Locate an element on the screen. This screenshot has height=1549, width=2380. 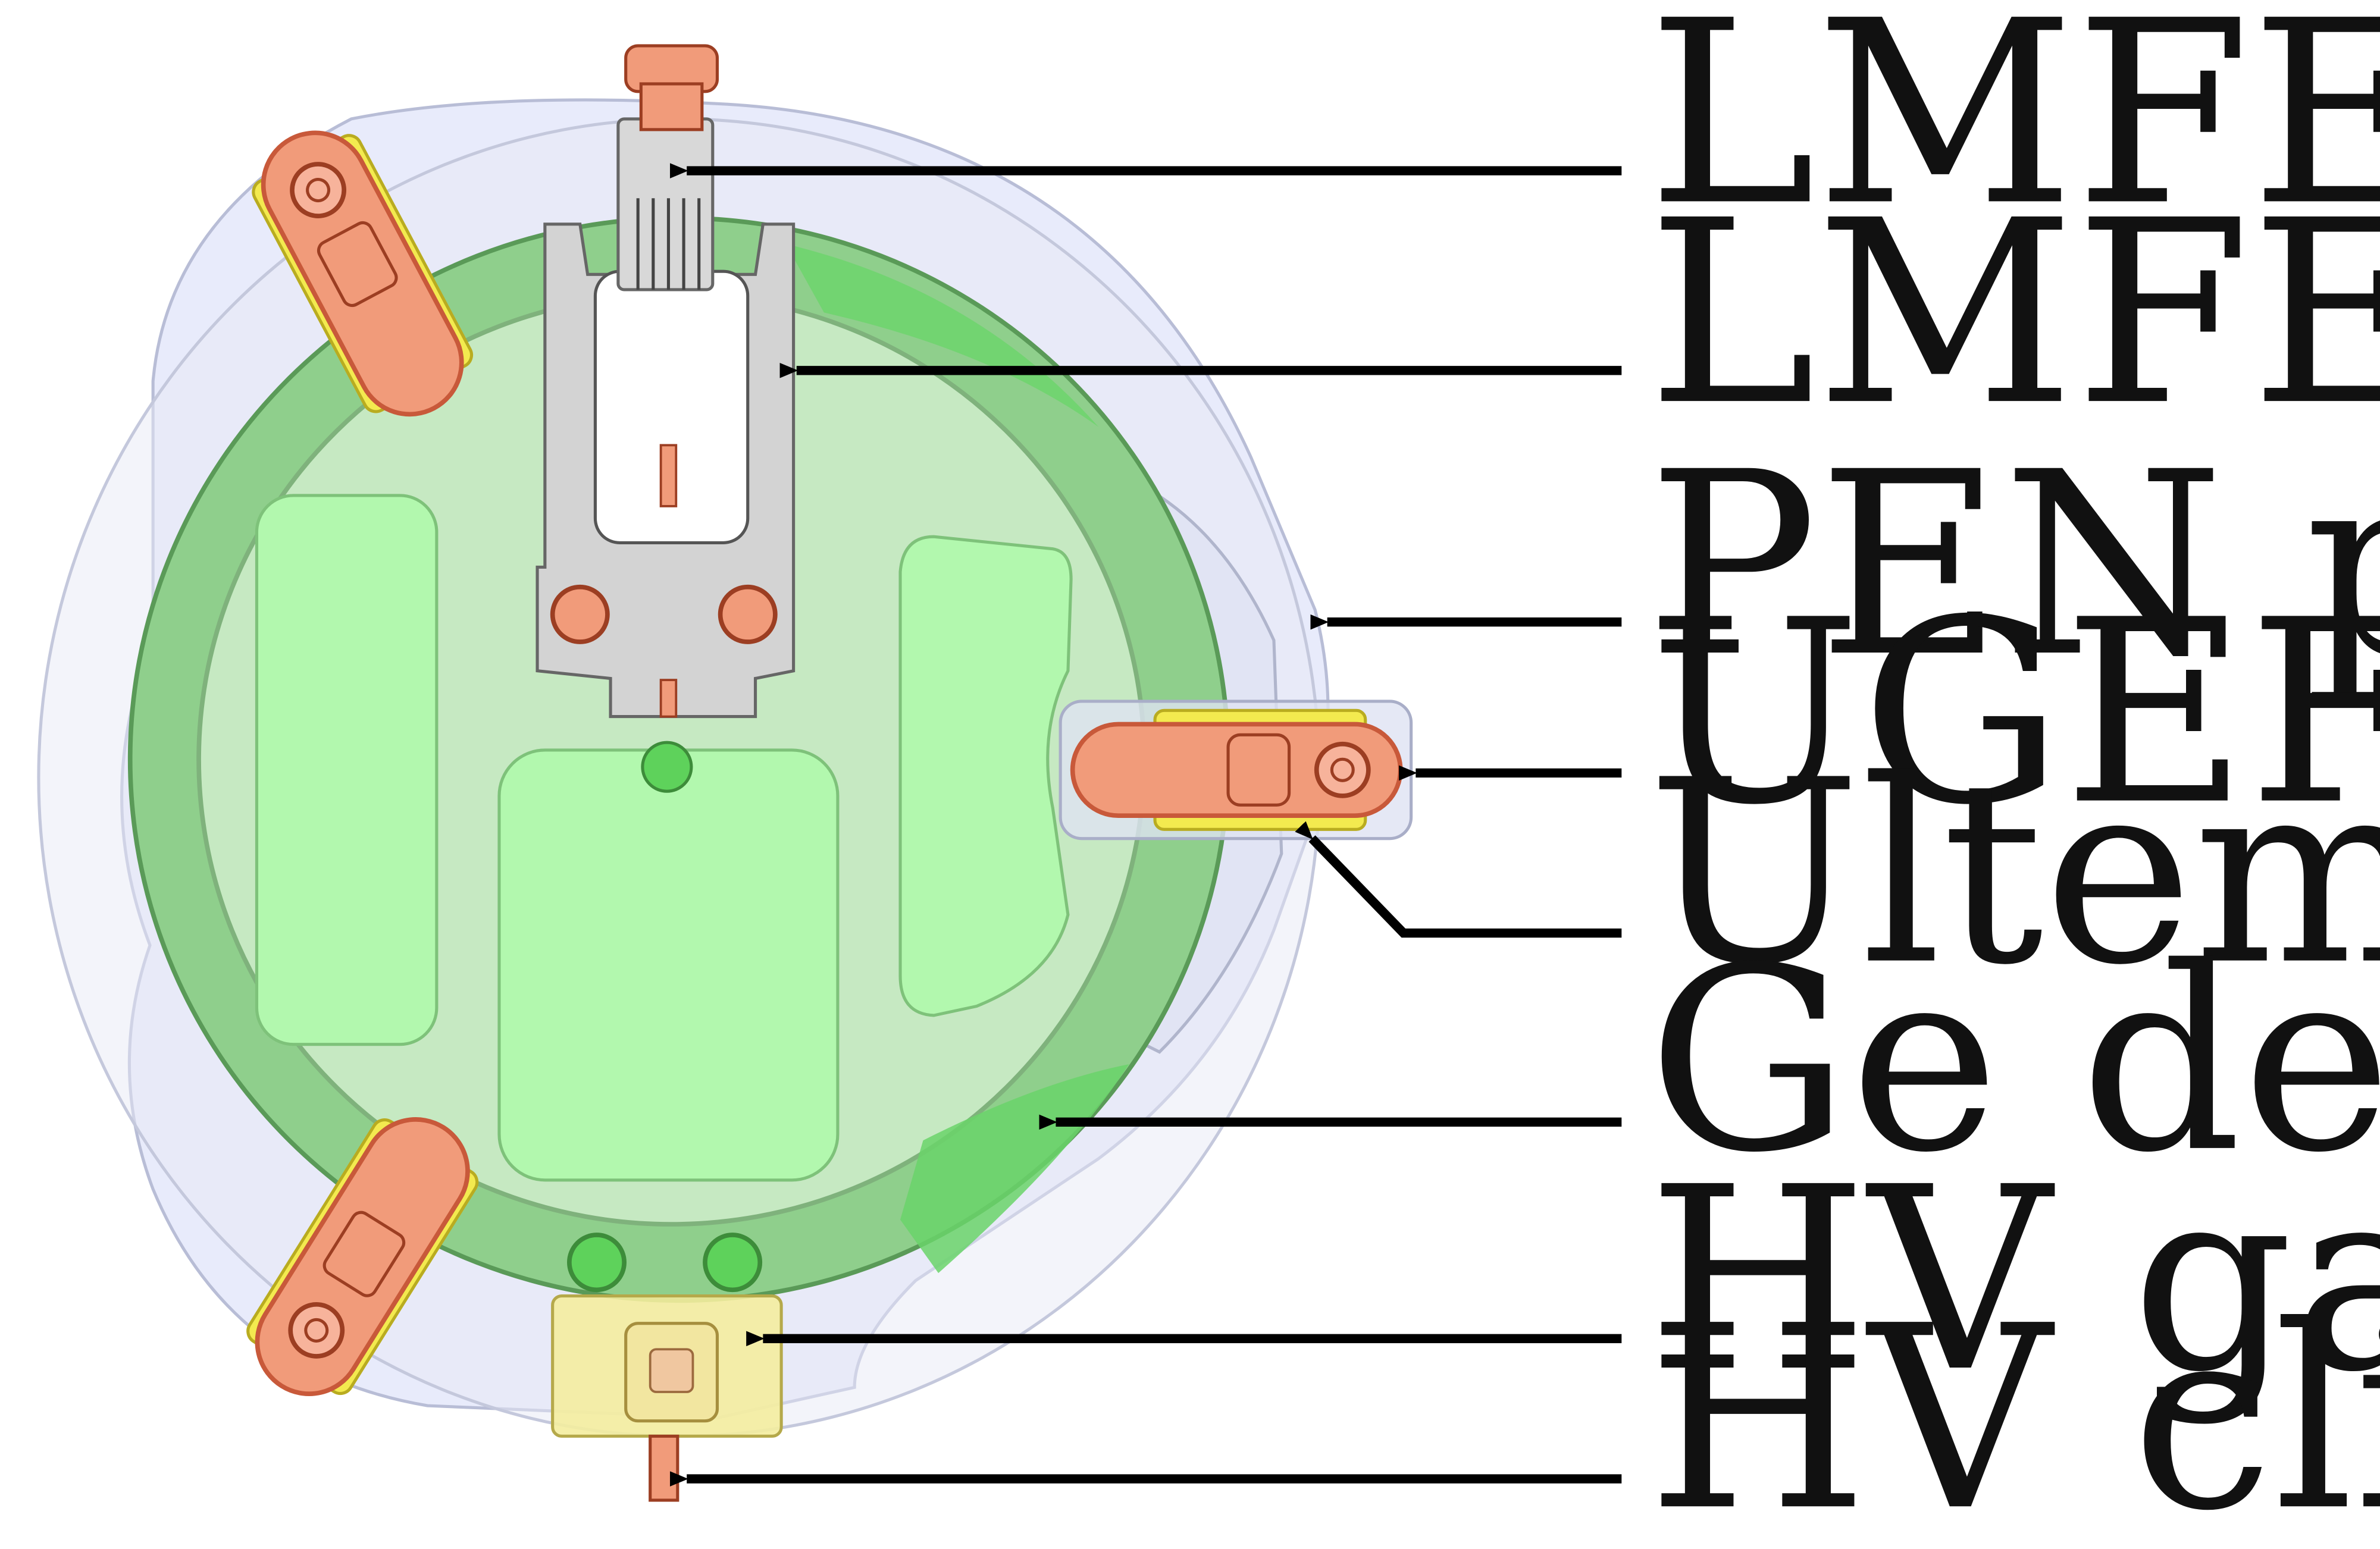
ge-detector-edge-highlight-top is located at coordinates (942, 336).